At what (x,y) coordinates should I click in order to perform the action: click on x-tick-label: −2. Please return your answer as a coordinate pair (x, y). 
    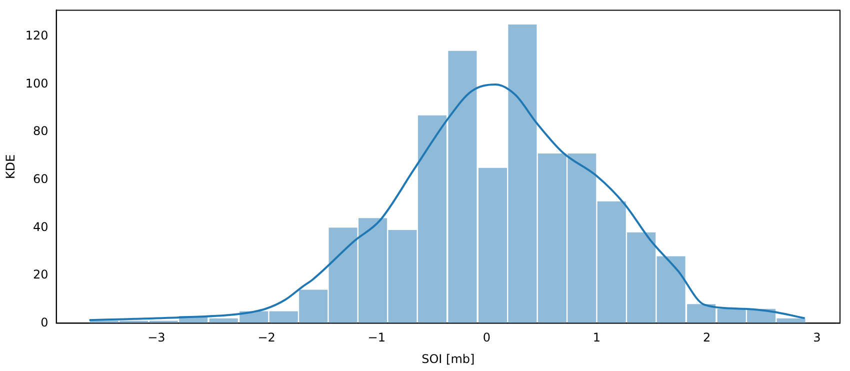
    Looking at the image, I should click on (267, 337).